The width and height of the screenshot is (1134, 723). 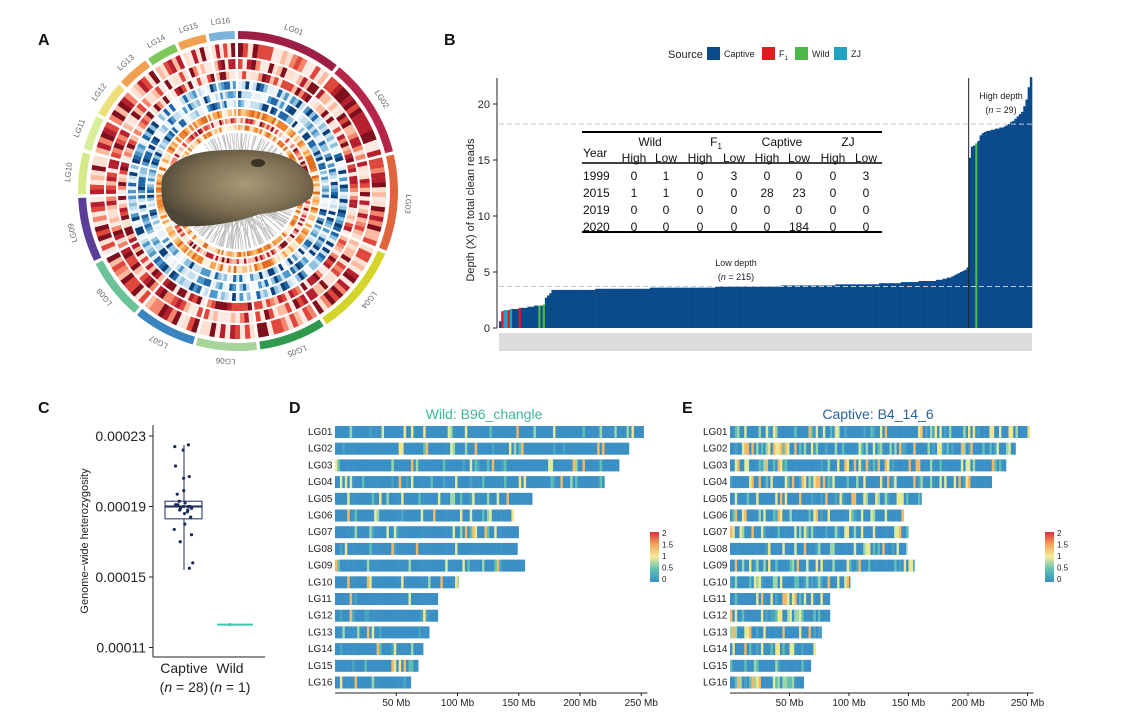 I want to click on colorbar-tick-label: 0, so click(x=664, y=579).